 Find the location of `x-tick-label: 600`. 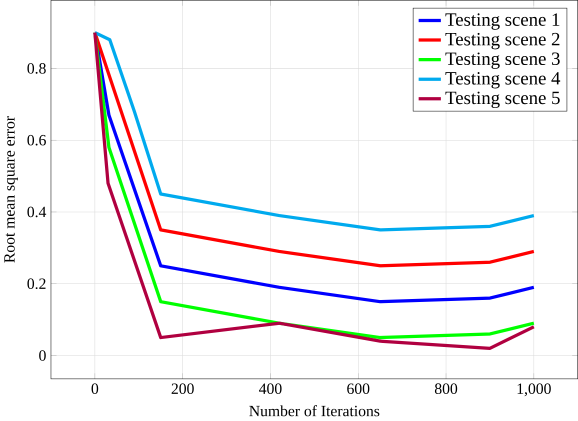

x-tick-label: 600 is located at coordinates (358, 389).